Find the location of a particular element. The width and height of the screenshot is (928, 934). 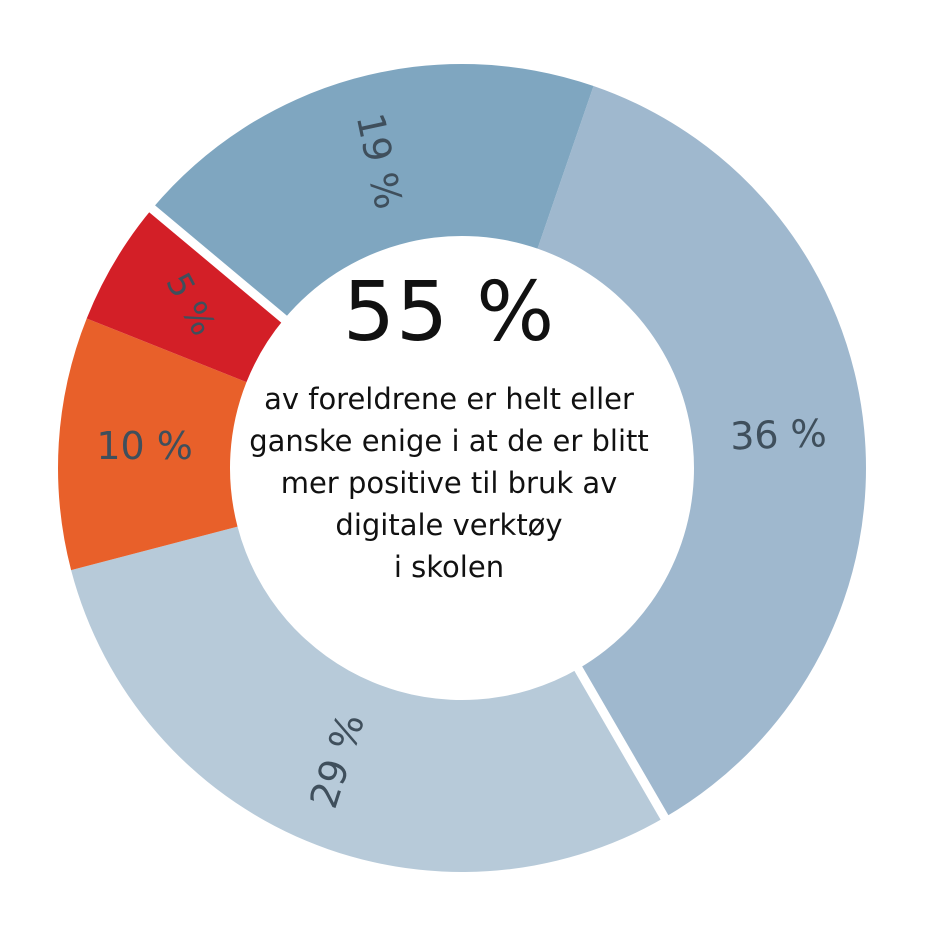

center-line-4: digitale verktøy is located at coordinates (449, 525).